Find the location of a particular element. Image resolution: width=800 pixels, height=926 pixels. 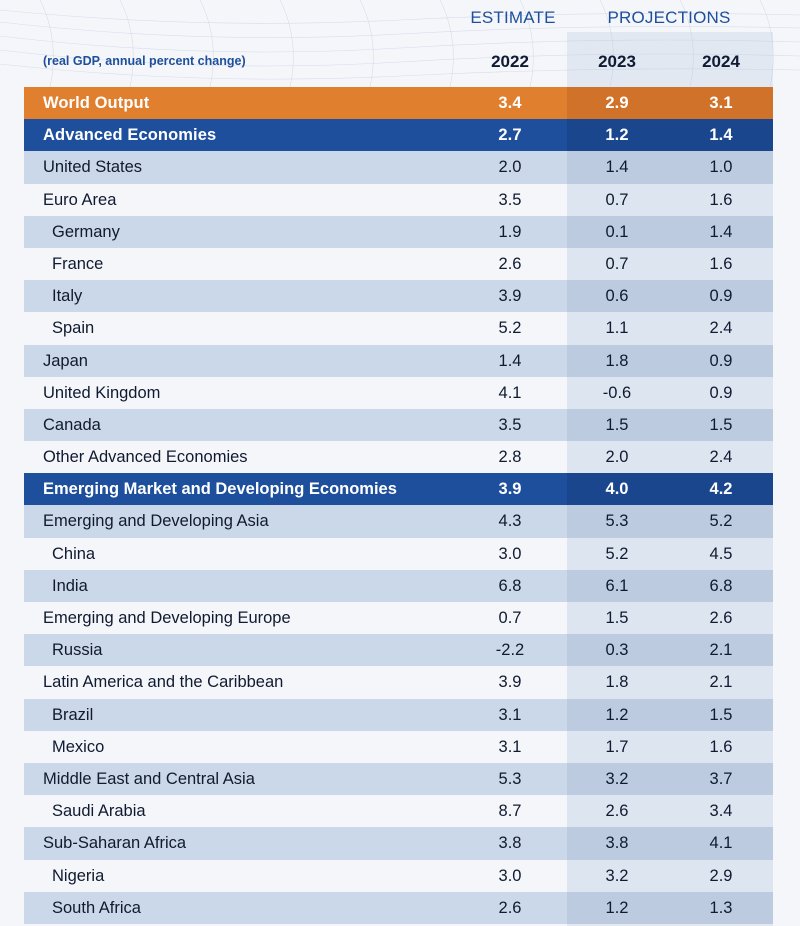

row-label: Spain is located at coordinates (73, 328).